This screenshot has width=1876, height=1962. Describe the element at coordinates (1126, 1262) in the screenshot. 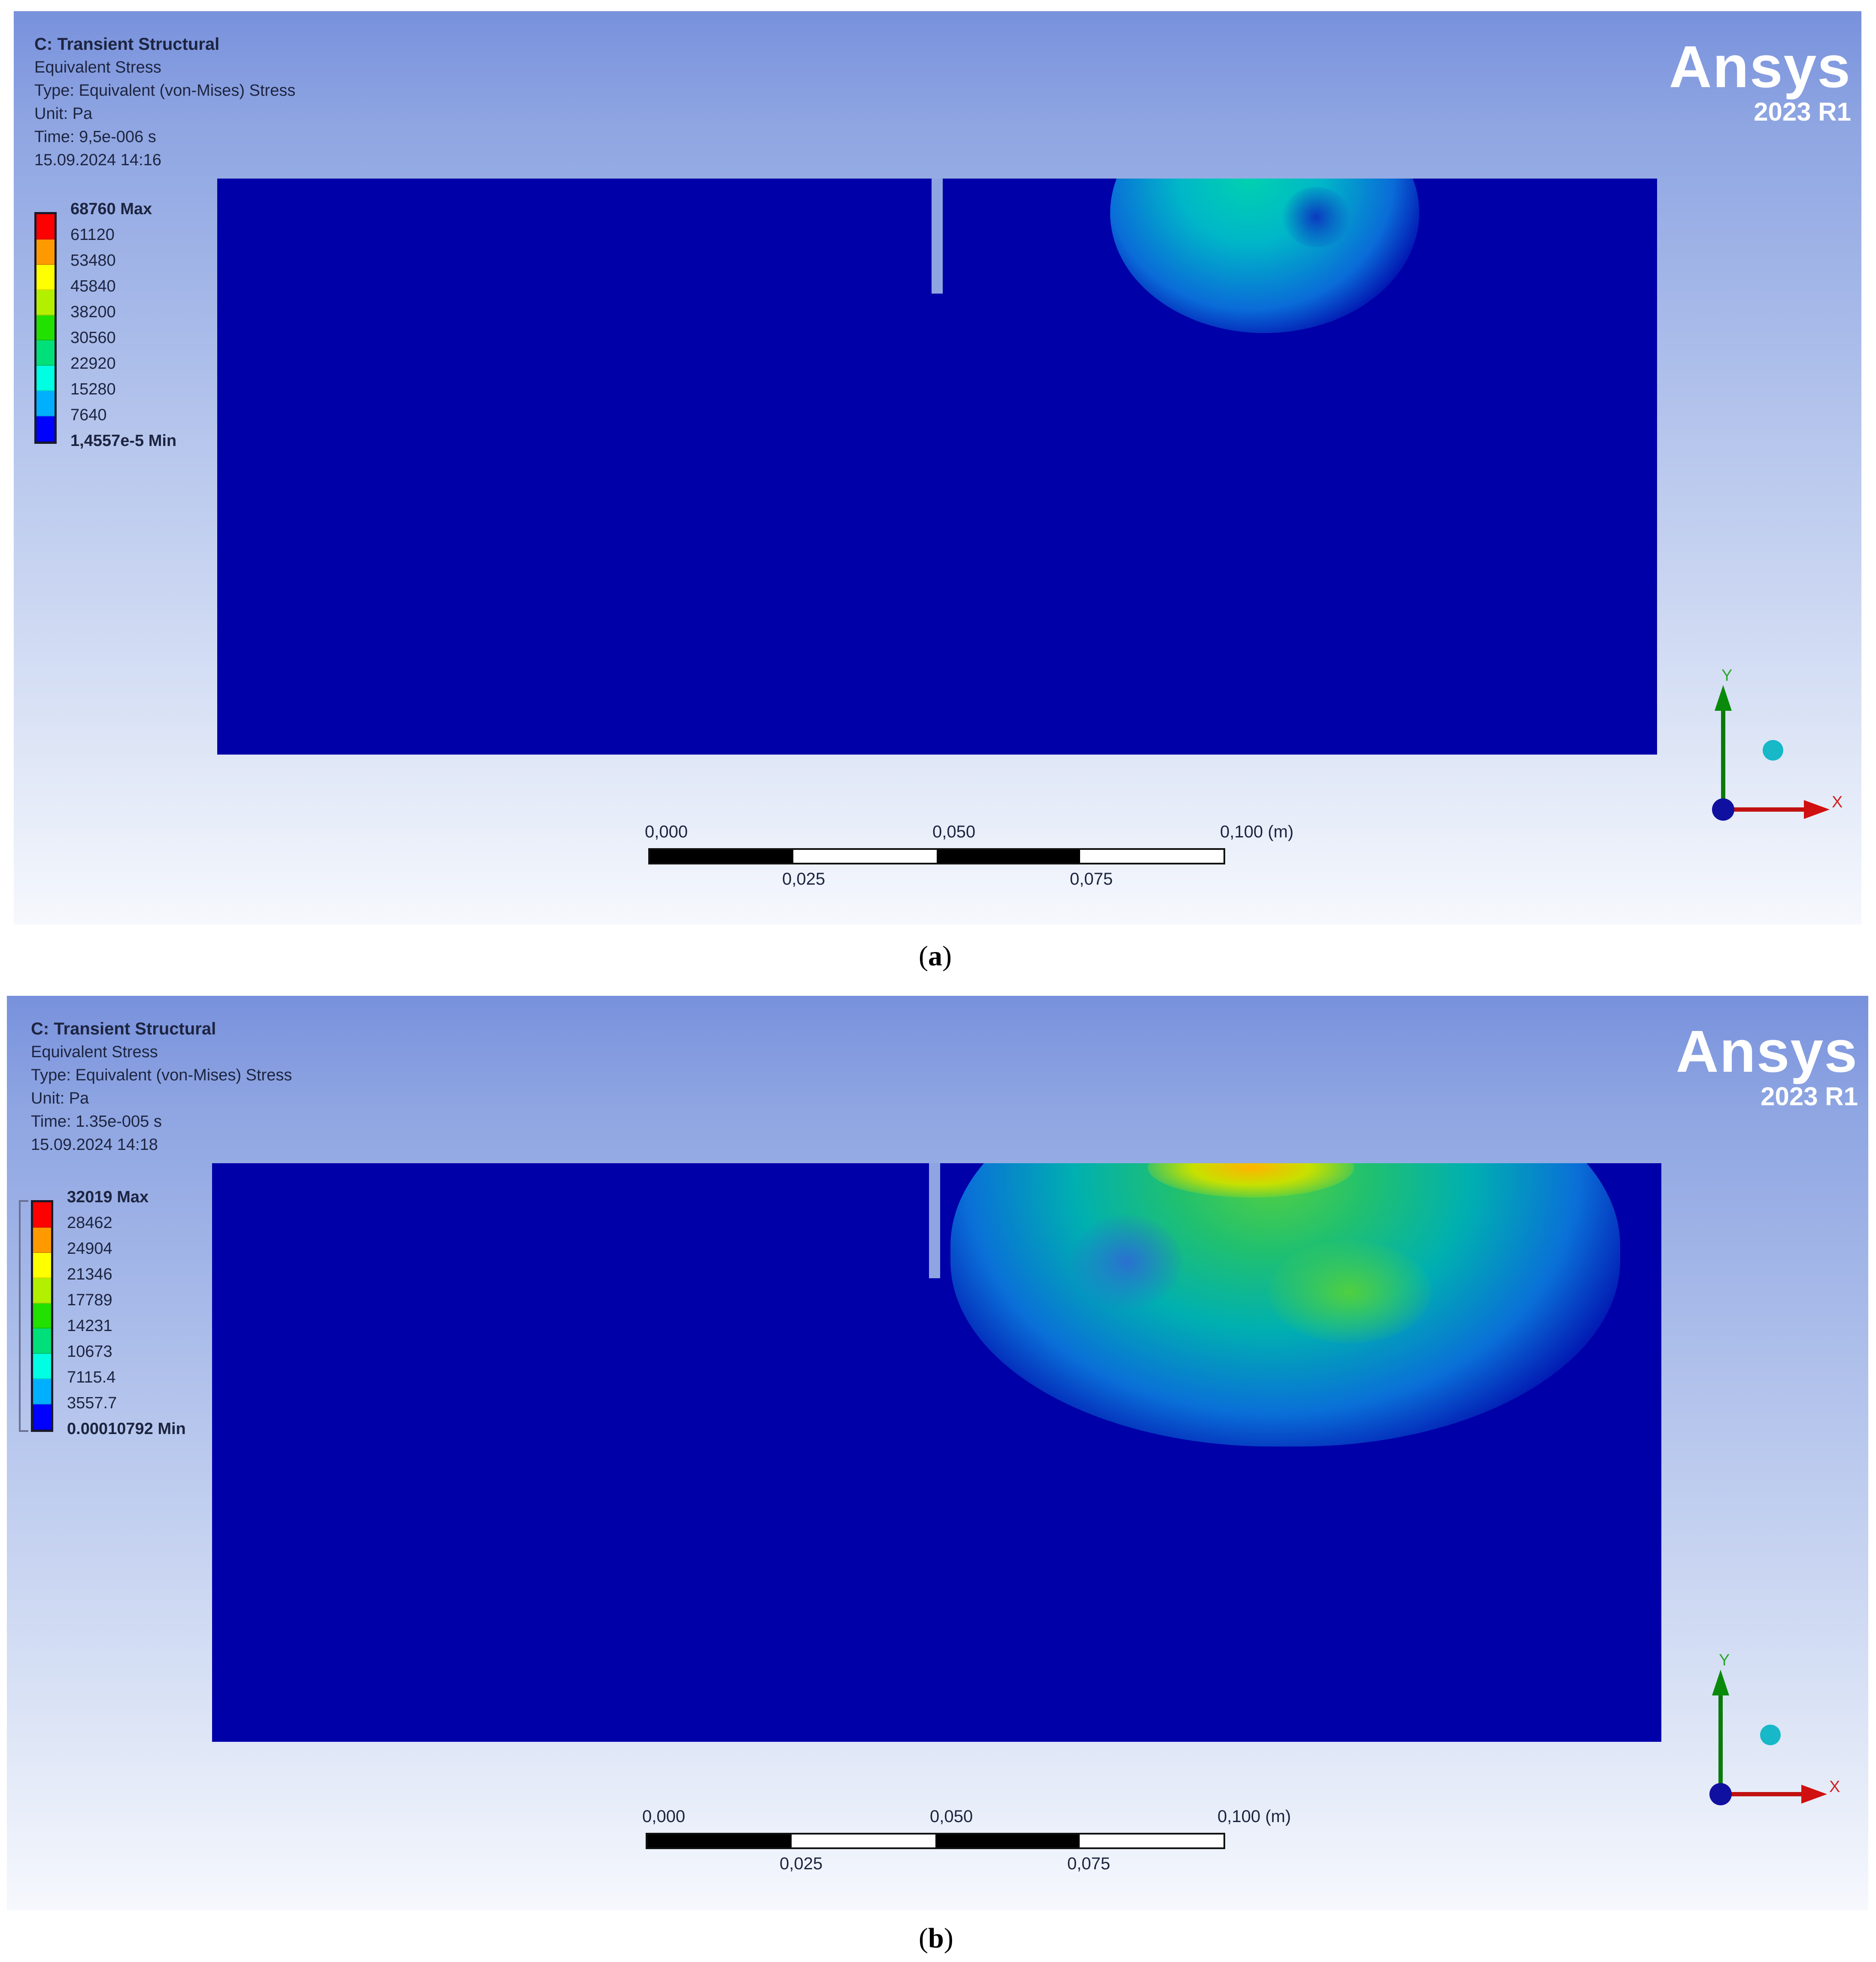

I see `stress-pocket` at that location.